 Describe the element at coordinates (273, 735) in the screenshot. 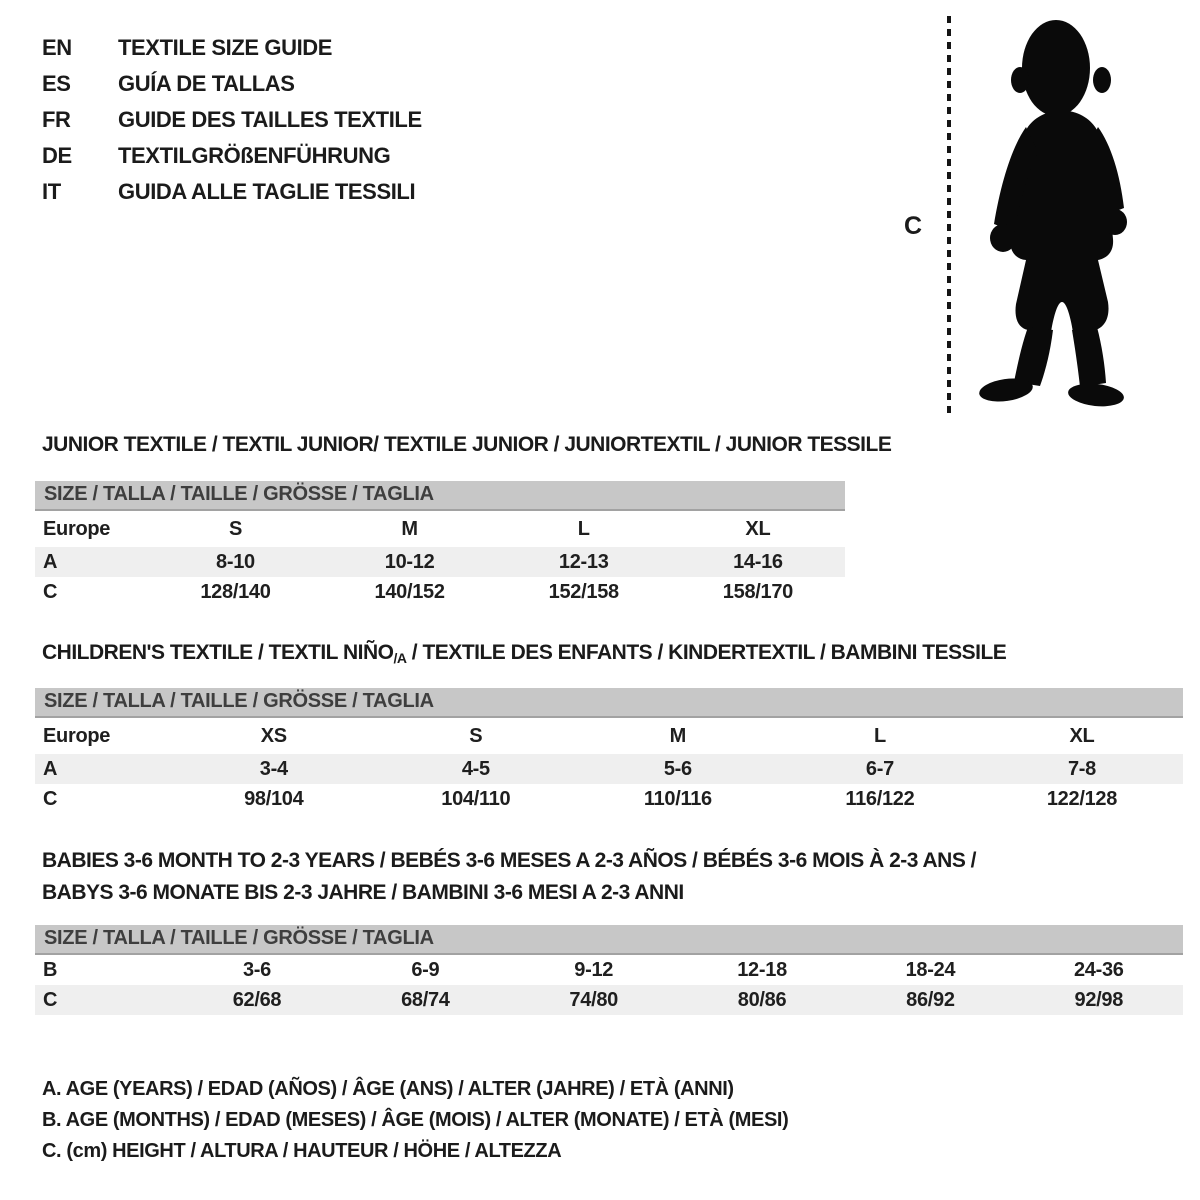

I see `value-cell: XS` at that location.